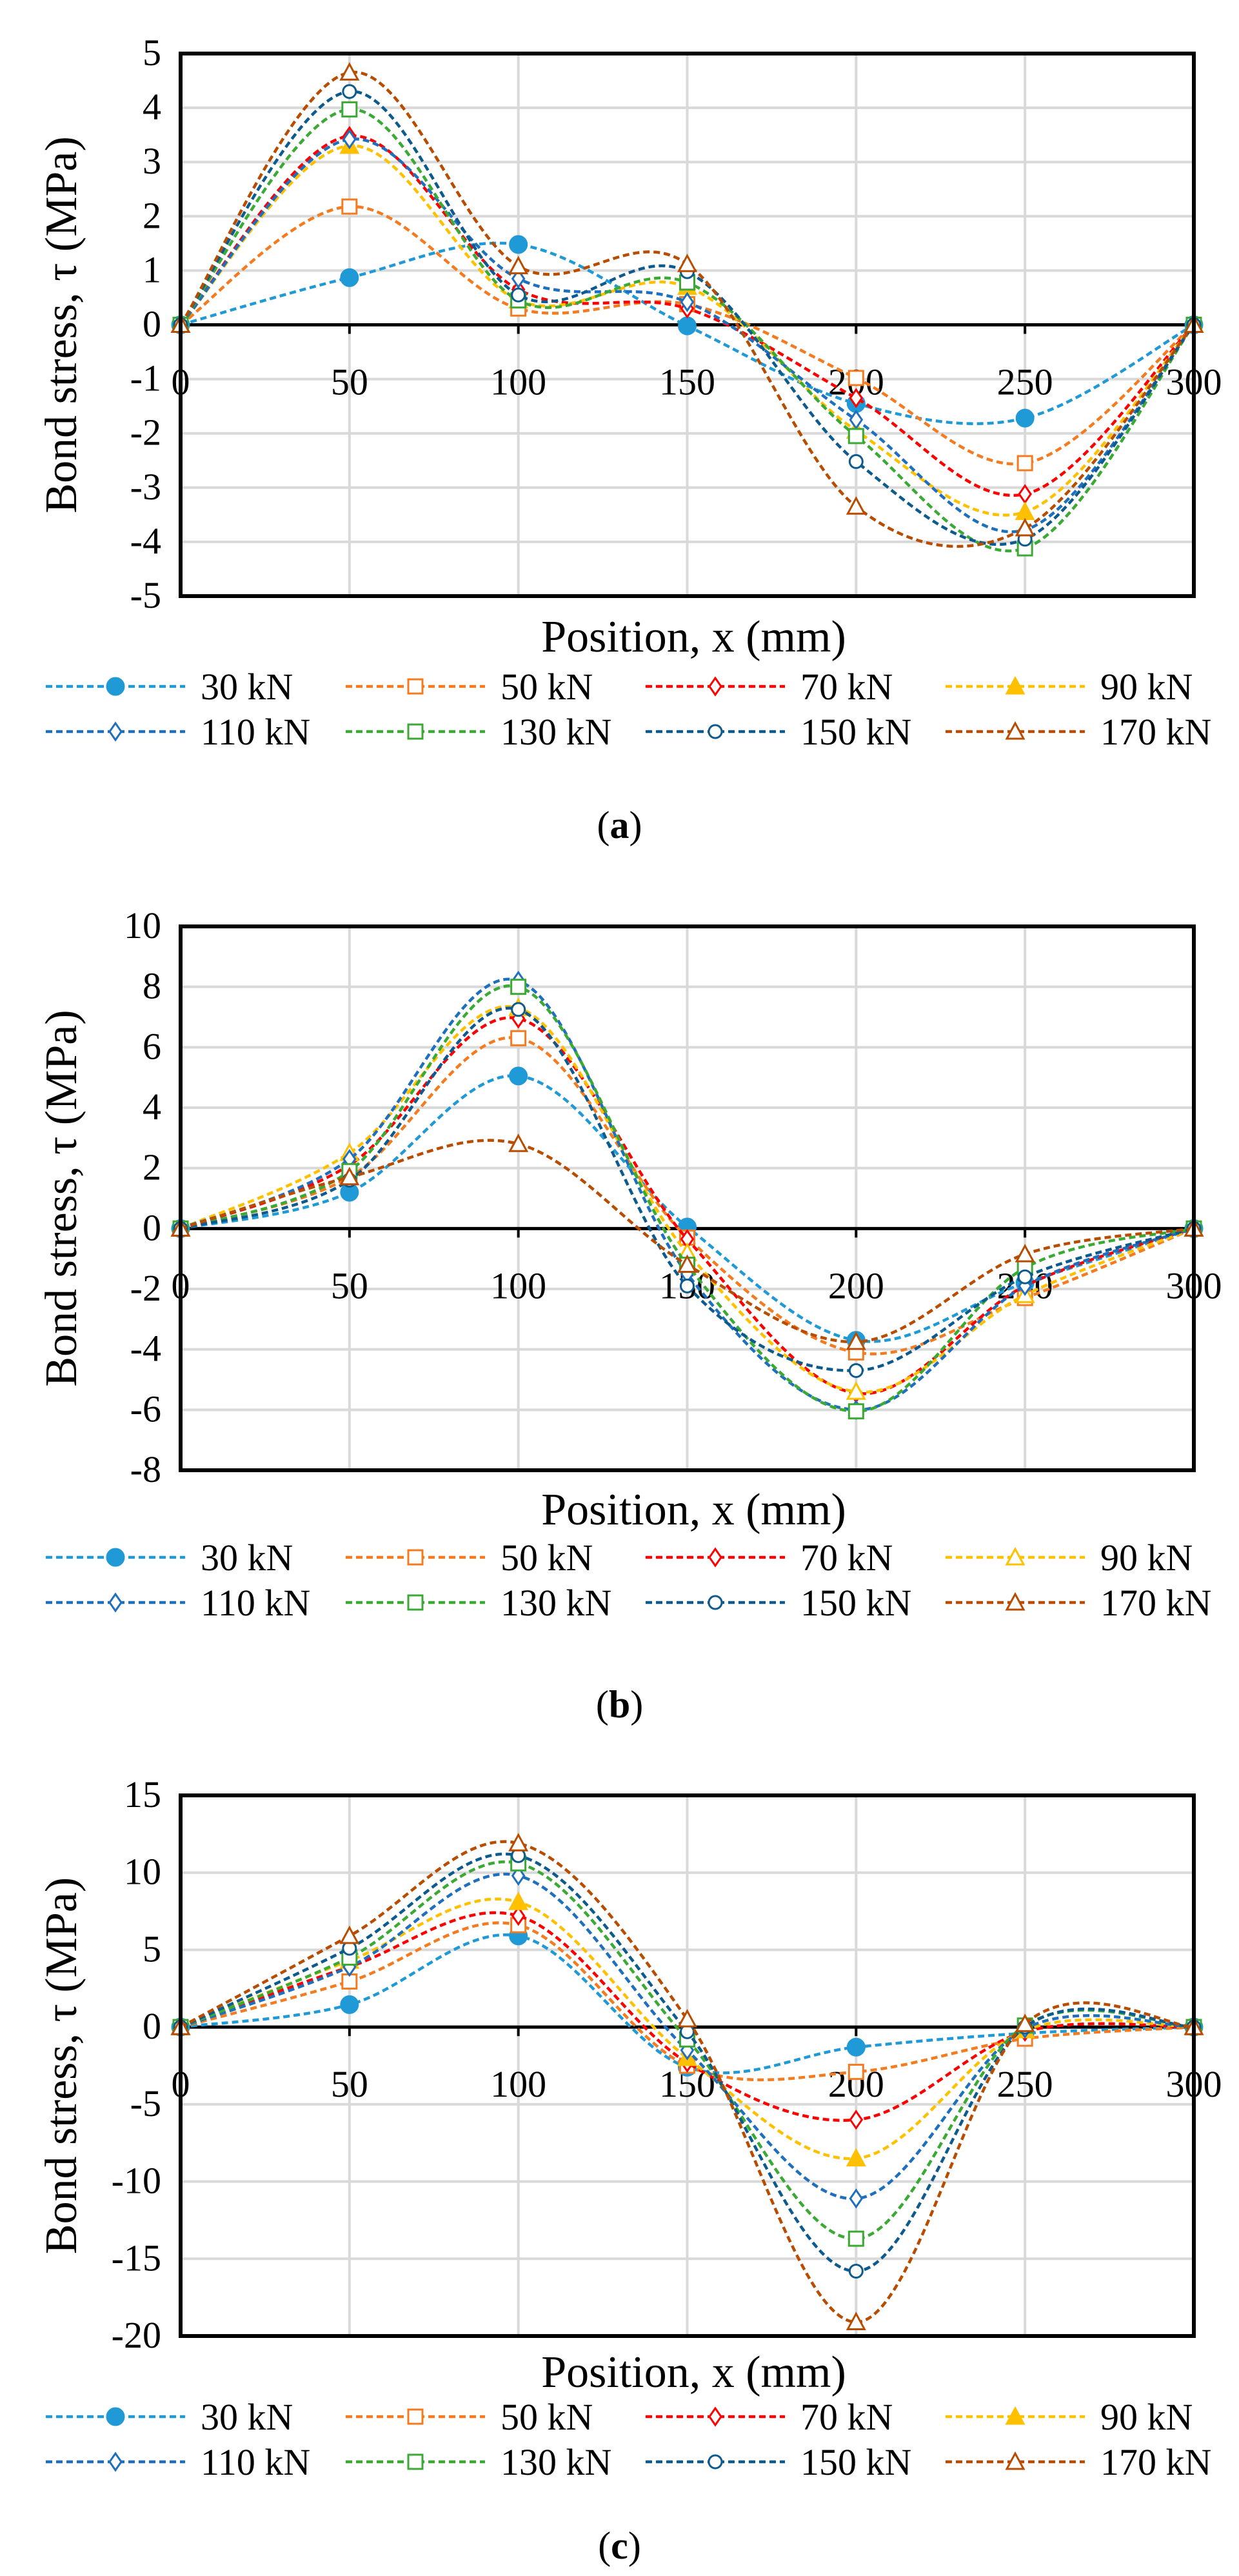  What do you see at coordinates (136, 2258) in the screenshot?
I see `y-tick-label: -15` at bounding box center [136, 2258].